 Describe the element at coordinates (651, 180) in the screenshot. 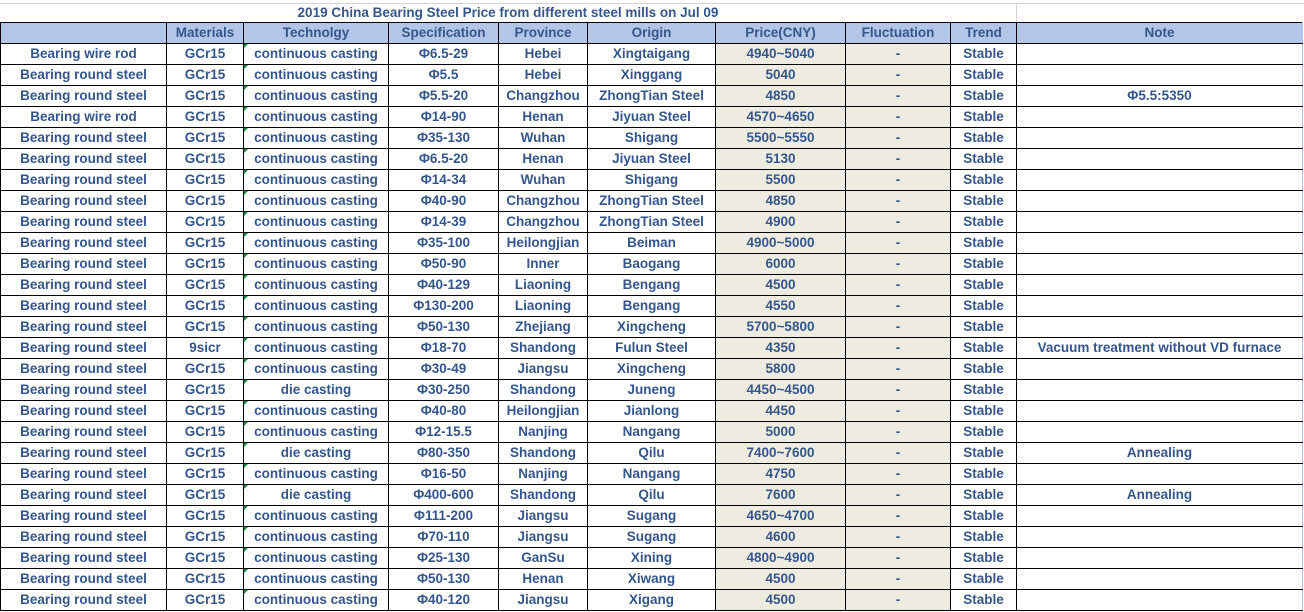

I see `cell-origin: Shigang` at that location.